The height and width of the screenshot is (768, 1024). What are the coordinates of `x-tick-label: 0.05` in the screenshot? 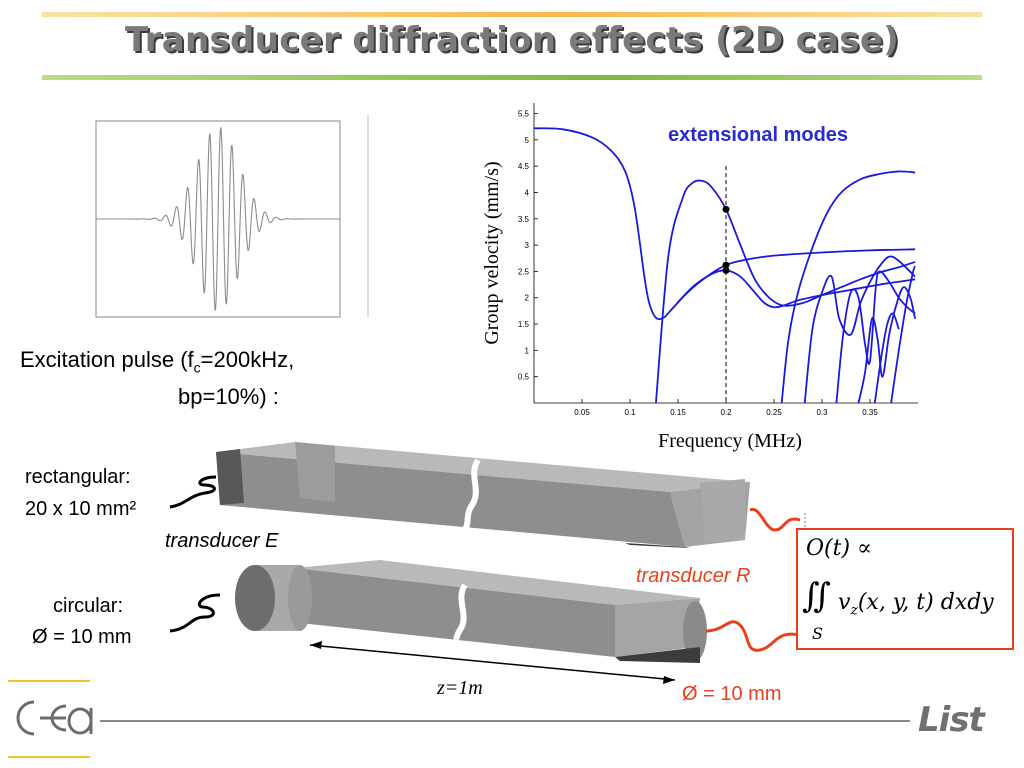 It's located at (582, 412).